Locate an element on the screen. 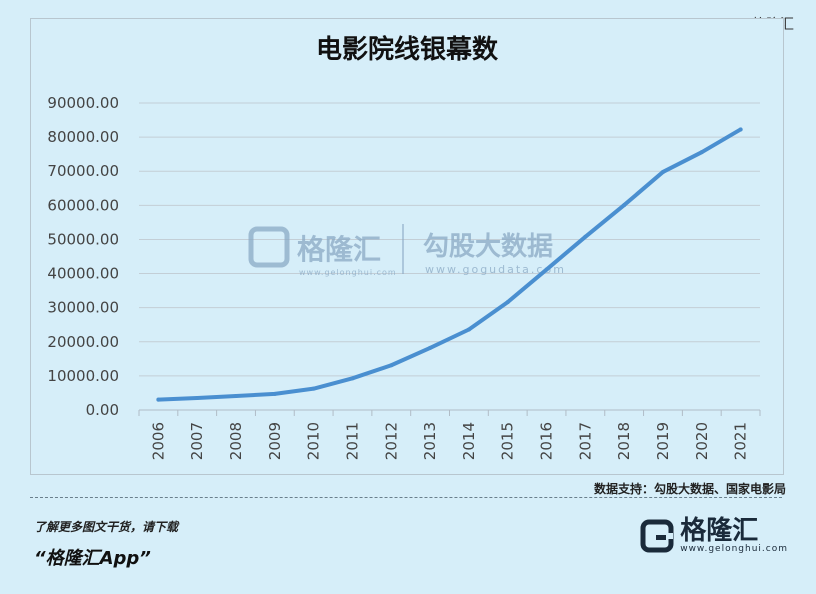  footer-divider is located at coordinates (406, 497).